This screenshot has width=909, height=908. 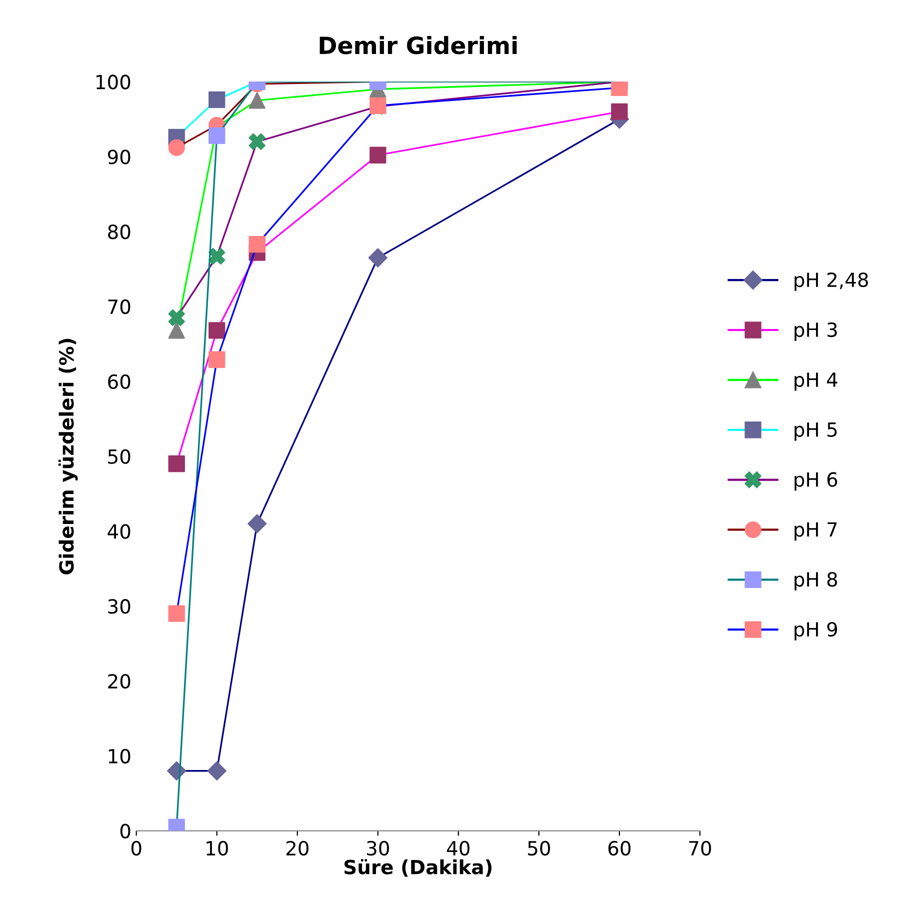 What do you see at coordinates (816, 581) in the screenshot?
I see `legend-label: pH 8` at bounding box center [816, 581].